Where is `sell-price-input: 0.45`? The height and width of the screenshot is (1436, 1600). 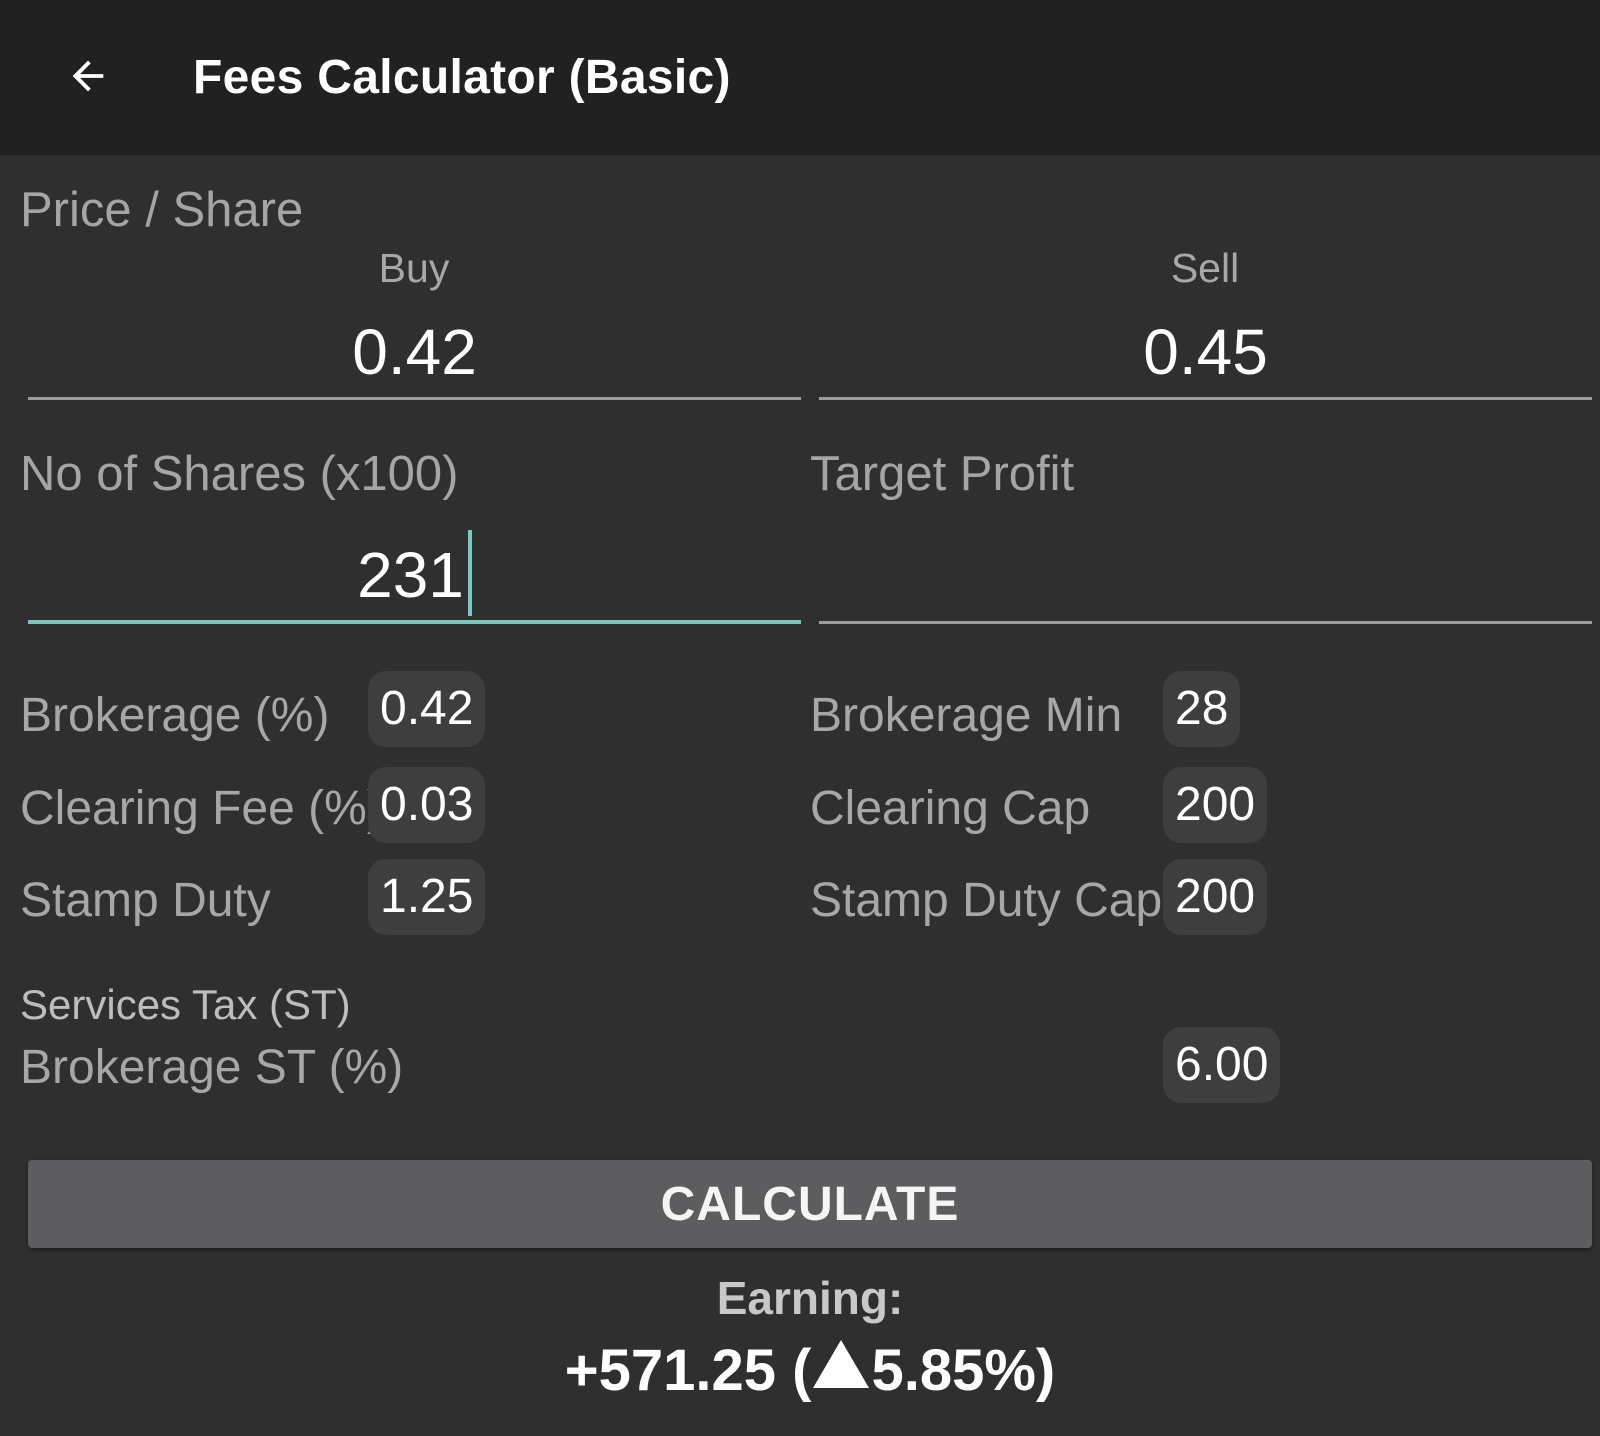 sell-price-input: 0.45 is located at coordinates (1205, 355).